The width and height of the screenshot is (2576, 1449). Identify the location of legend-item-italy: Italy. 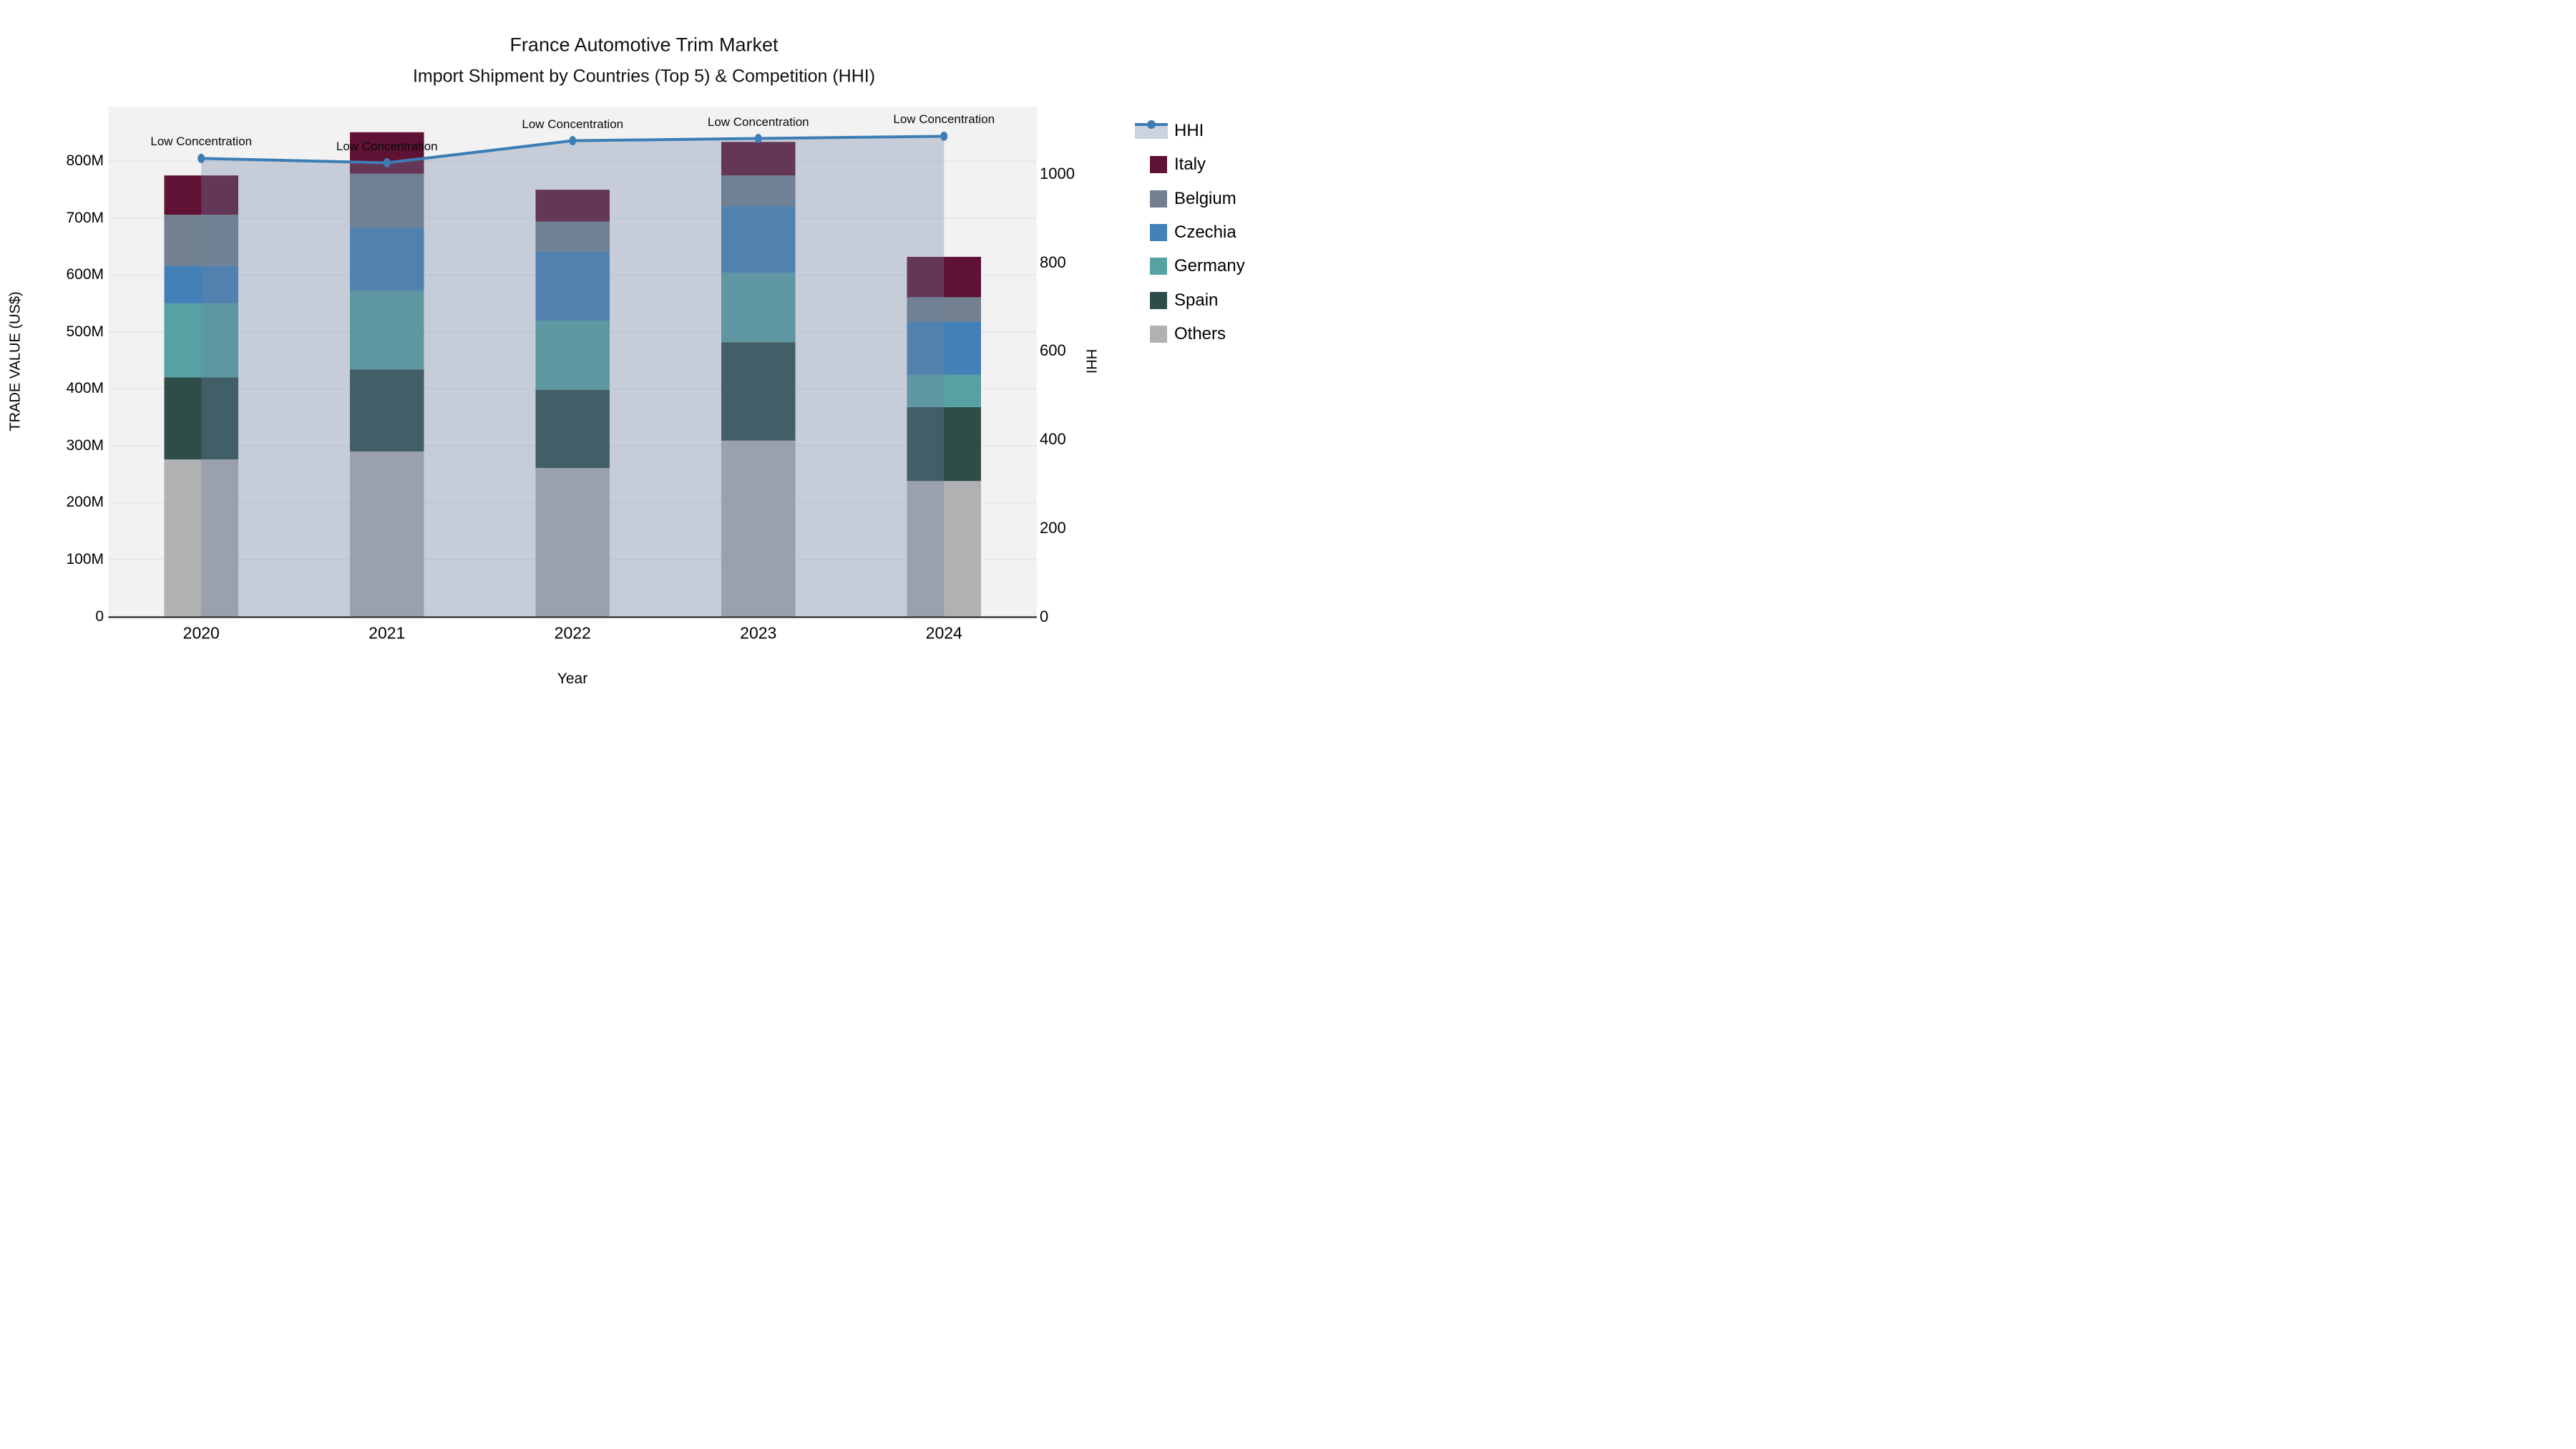
(1170, 164).